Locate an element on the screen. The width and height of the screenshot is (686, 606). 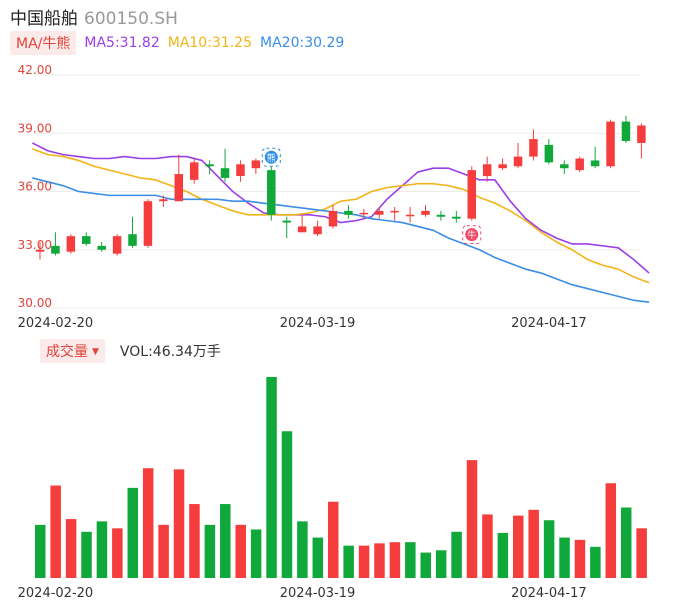
stock-title: 中国船舶 600150.SH is located at coordinates (94, 16).